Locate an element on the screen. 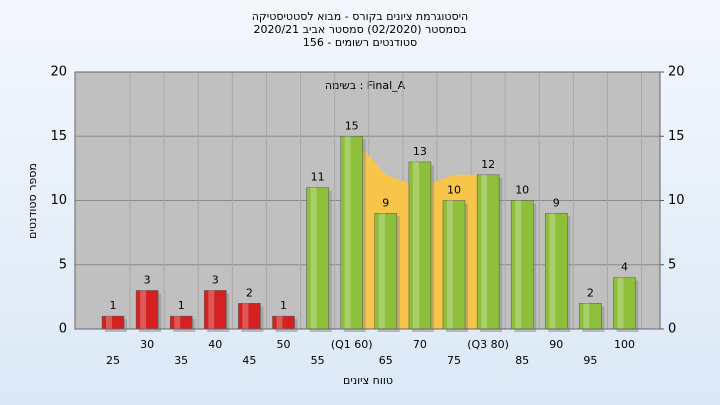 This screenshot has width=720, height=405. y2-tick-label: 0 is located at coordinates (672, 329).